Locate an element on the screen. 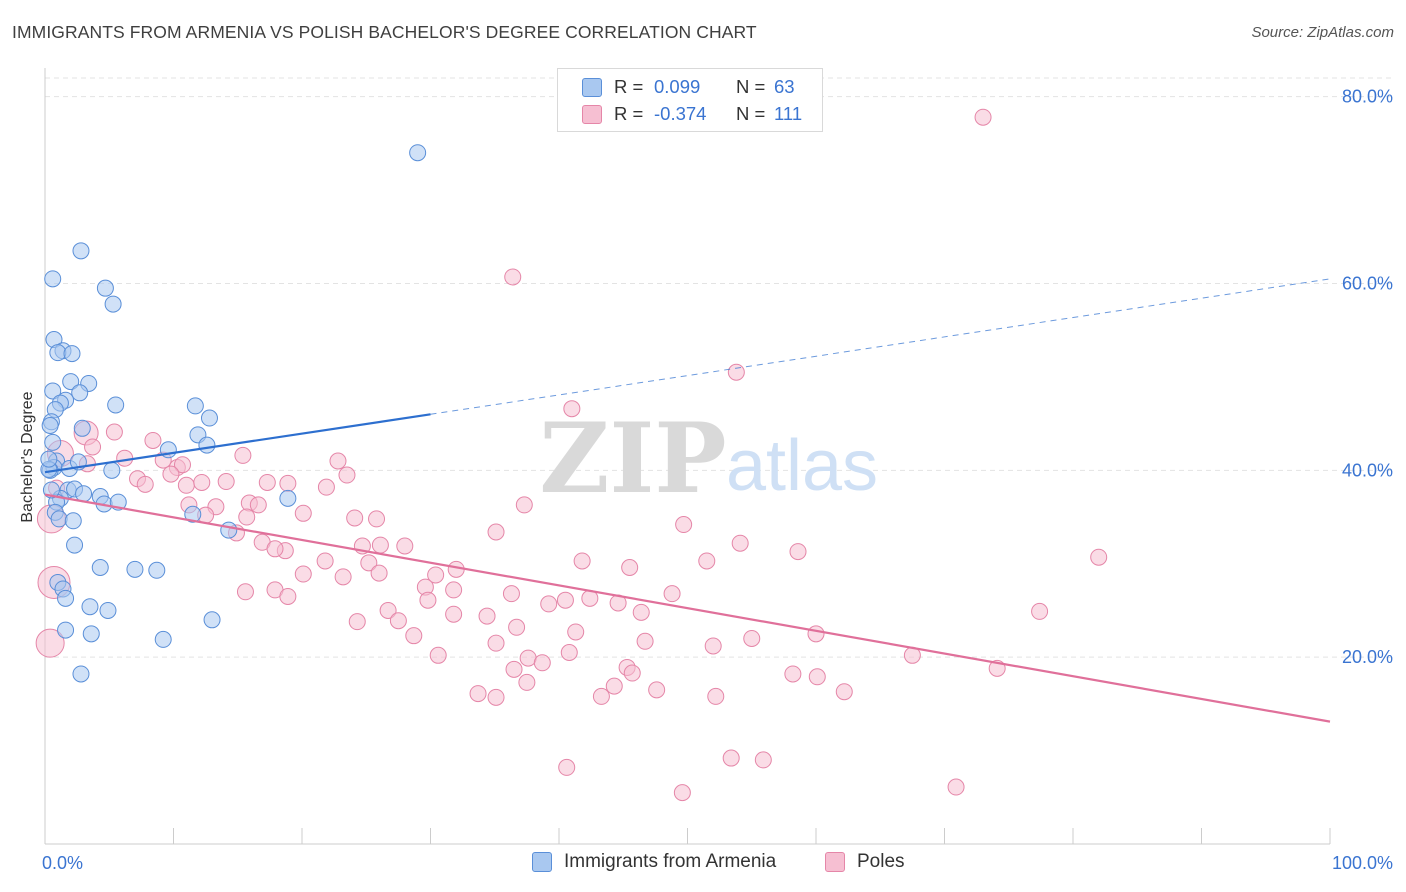 The image size is (1406, 892). correlation-legend: R = 0.099 N = 63 R = -0.374 N = 111 is located at coordinates (690, 100).